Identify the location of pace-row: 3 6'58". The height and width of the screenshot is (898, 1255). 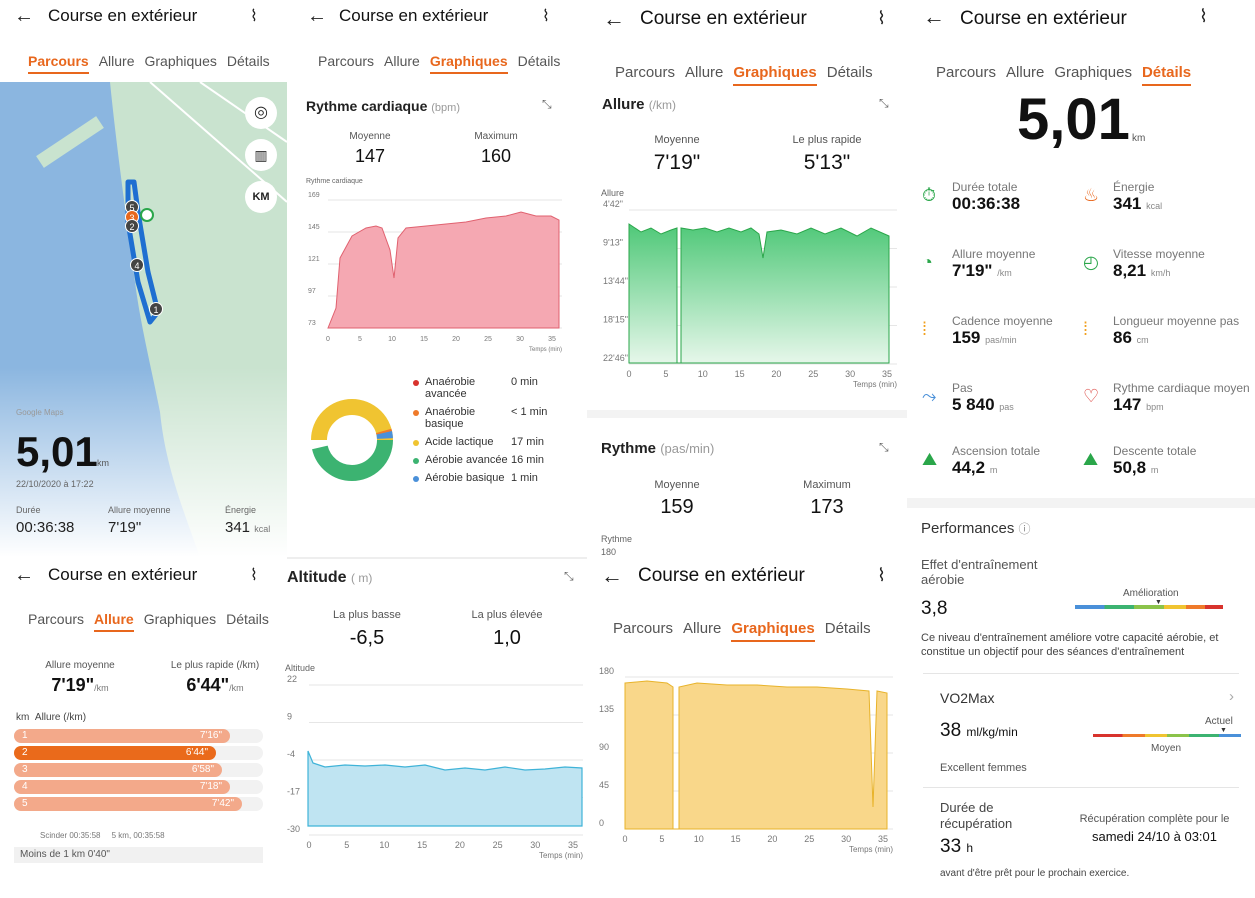
(118, 770).